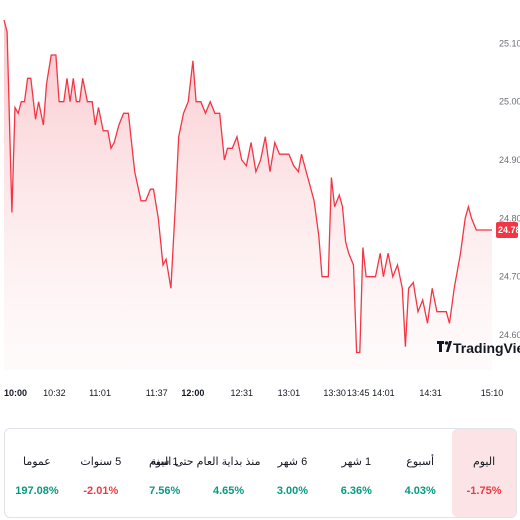 This screenshot has width=520, height=520. I want to click on x-tick-label: 12:00, so click(192, 393).